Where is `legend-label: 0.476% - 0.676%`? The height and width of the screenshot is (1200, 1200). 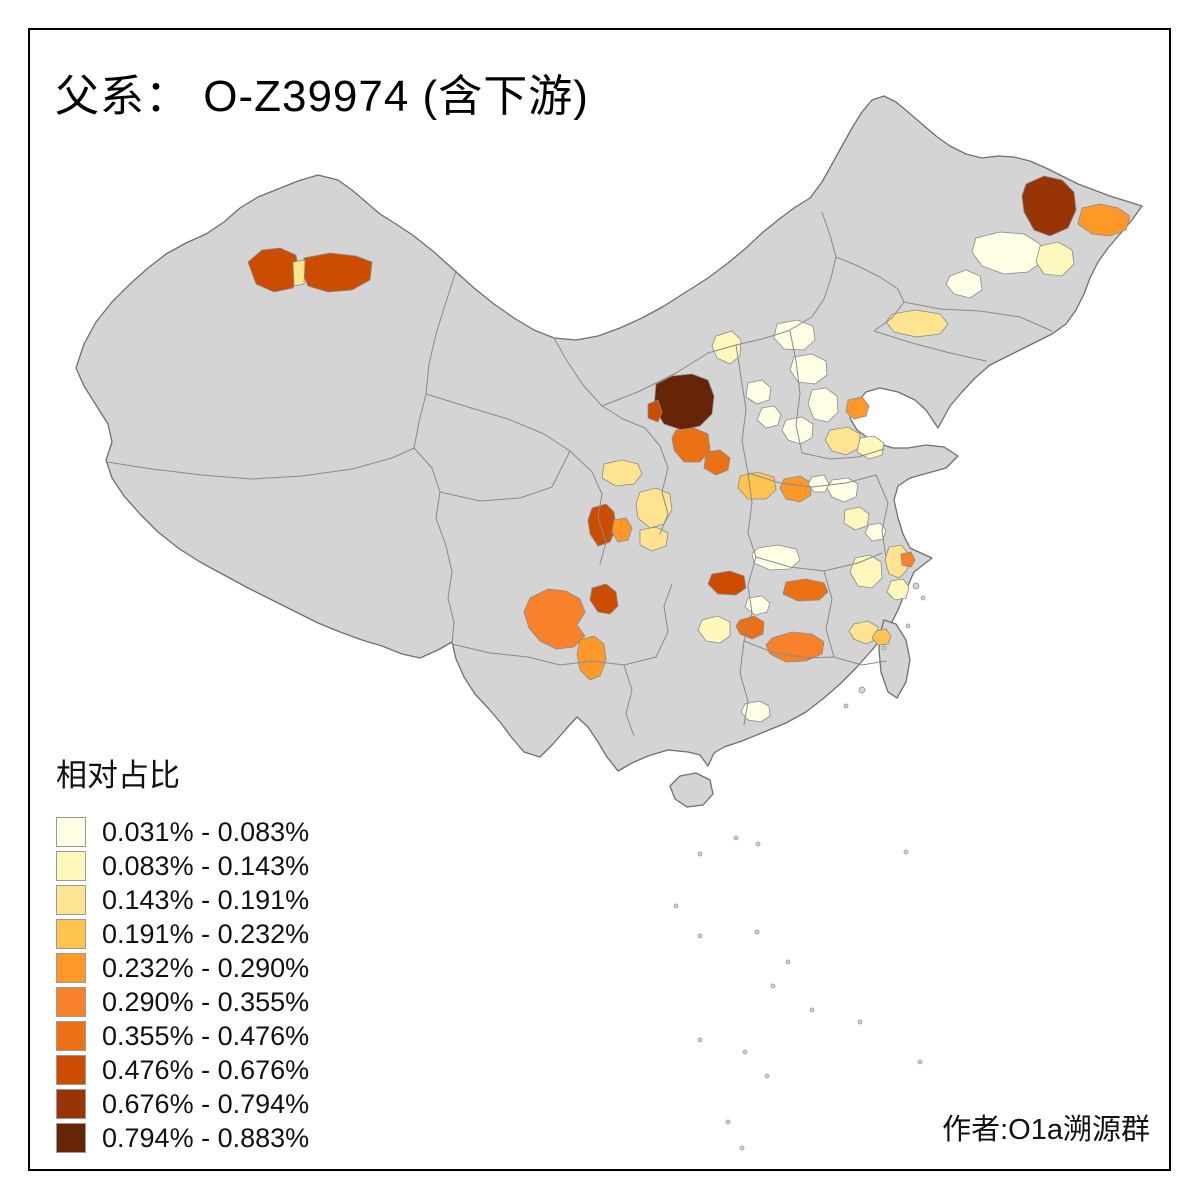
legend-label: 0.476% - 0.676% is located at coordinates (206, 1069).